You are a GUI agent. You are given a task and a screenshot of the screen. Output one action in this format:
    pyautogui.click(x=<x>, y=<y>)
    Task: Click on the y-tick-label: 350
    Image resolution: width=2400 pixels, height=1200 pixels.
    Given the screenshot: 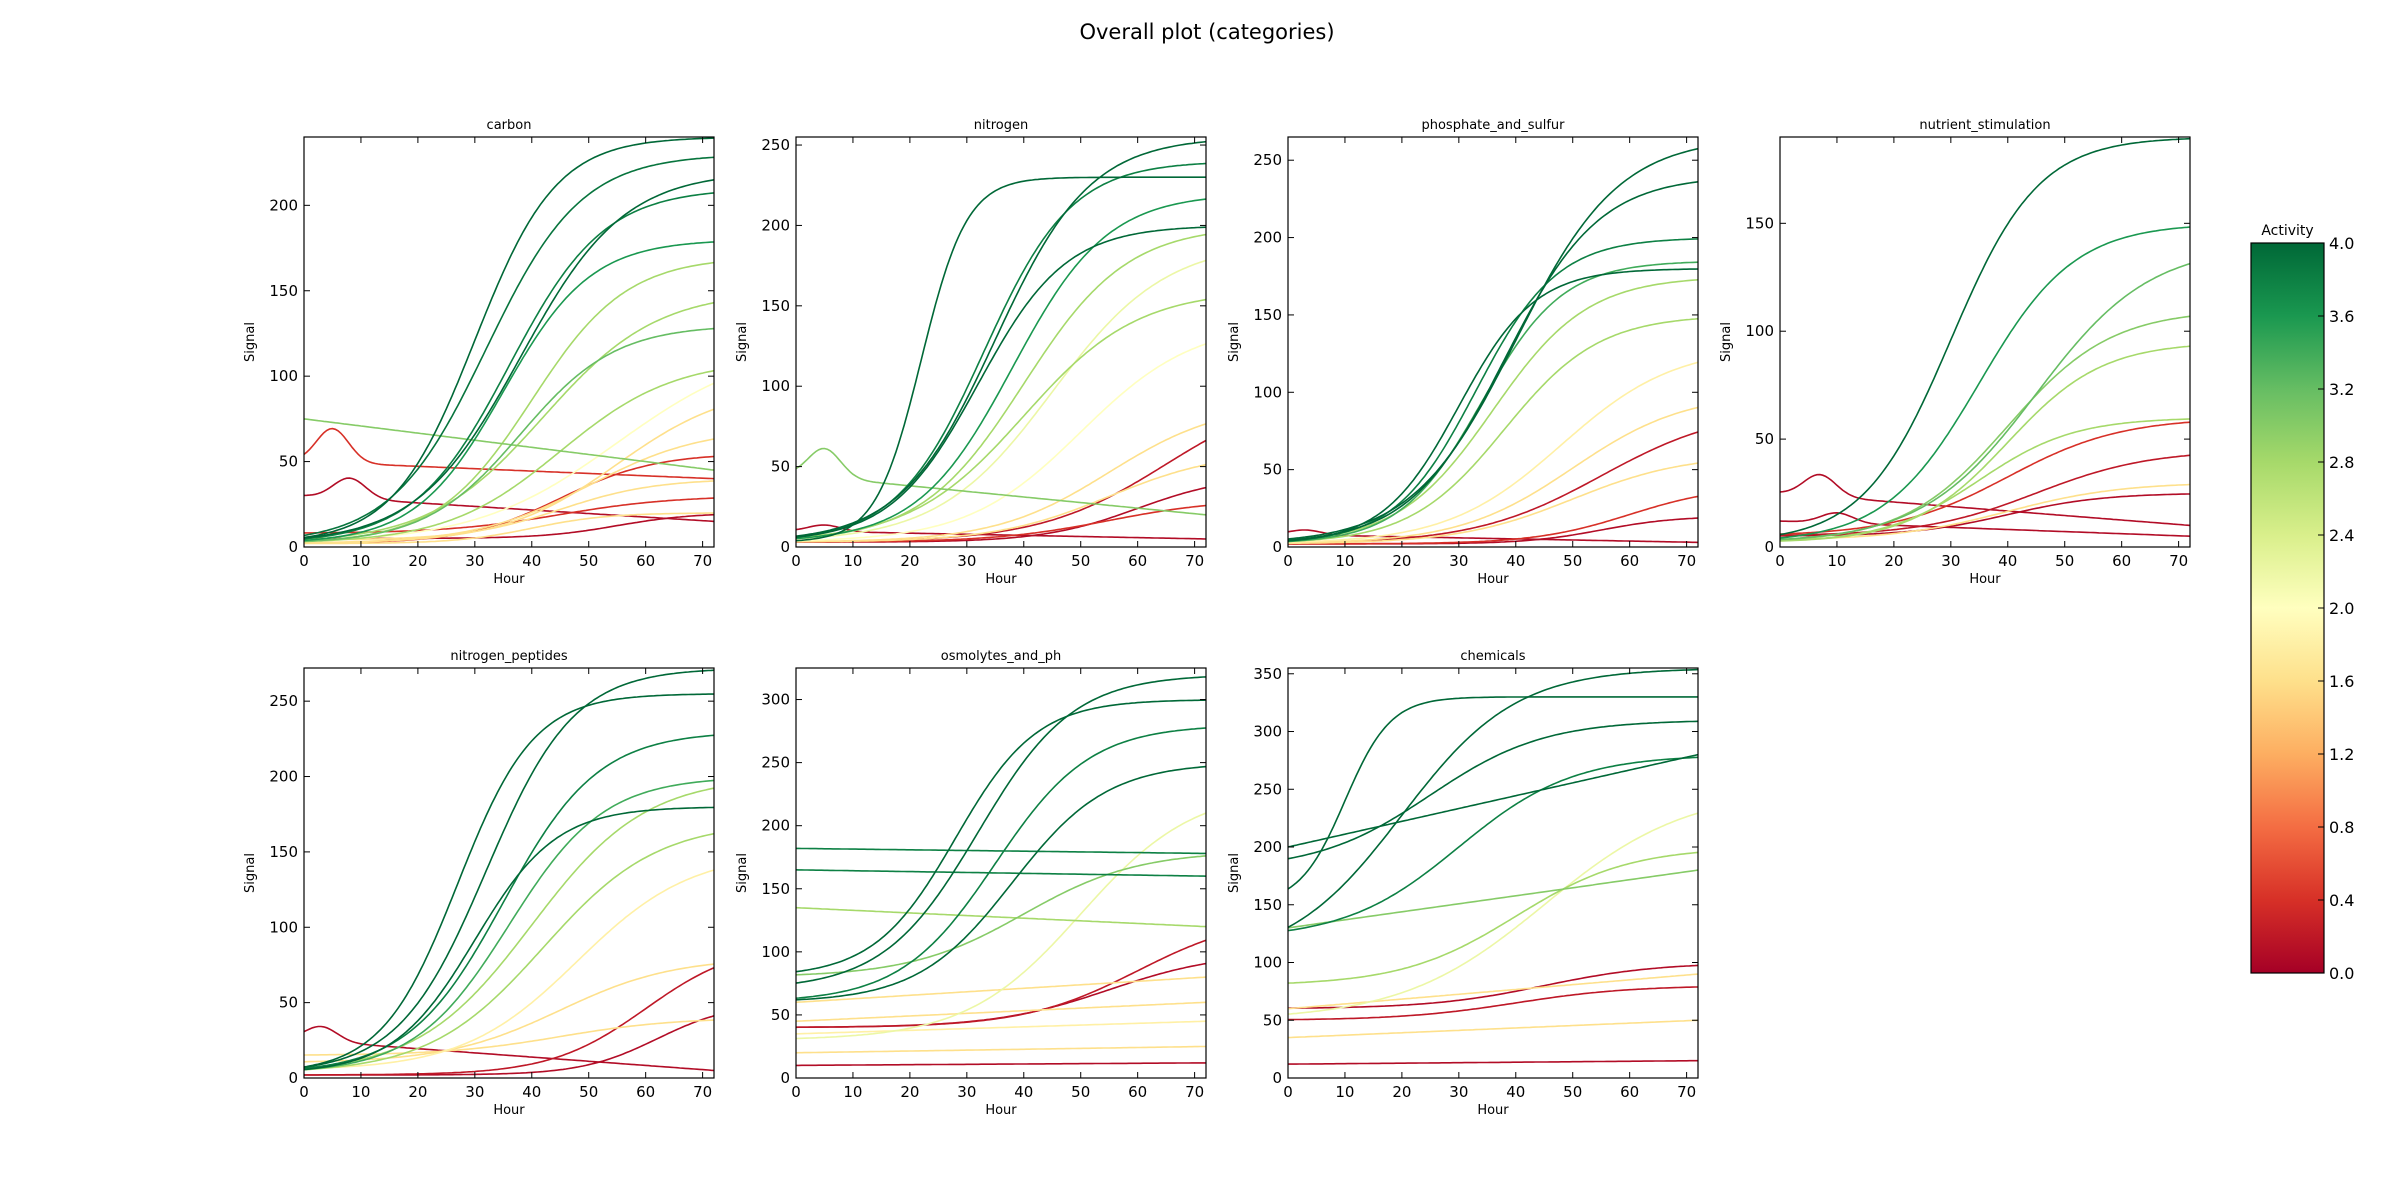 What is the action you would take?
    pyautogui.click(x=1267, y=674)
    